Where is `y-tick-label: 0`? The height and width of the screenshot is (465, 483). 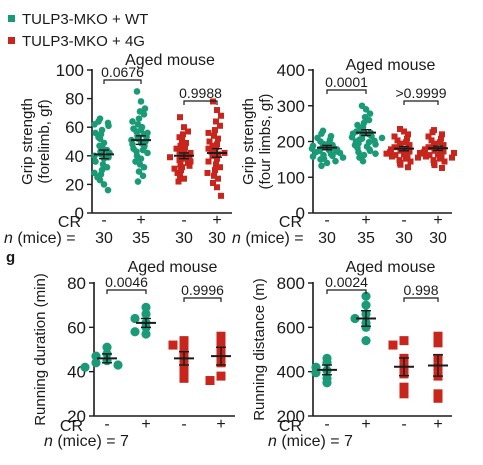
y-tick-label: 0 is located at coordinates (79, 213).